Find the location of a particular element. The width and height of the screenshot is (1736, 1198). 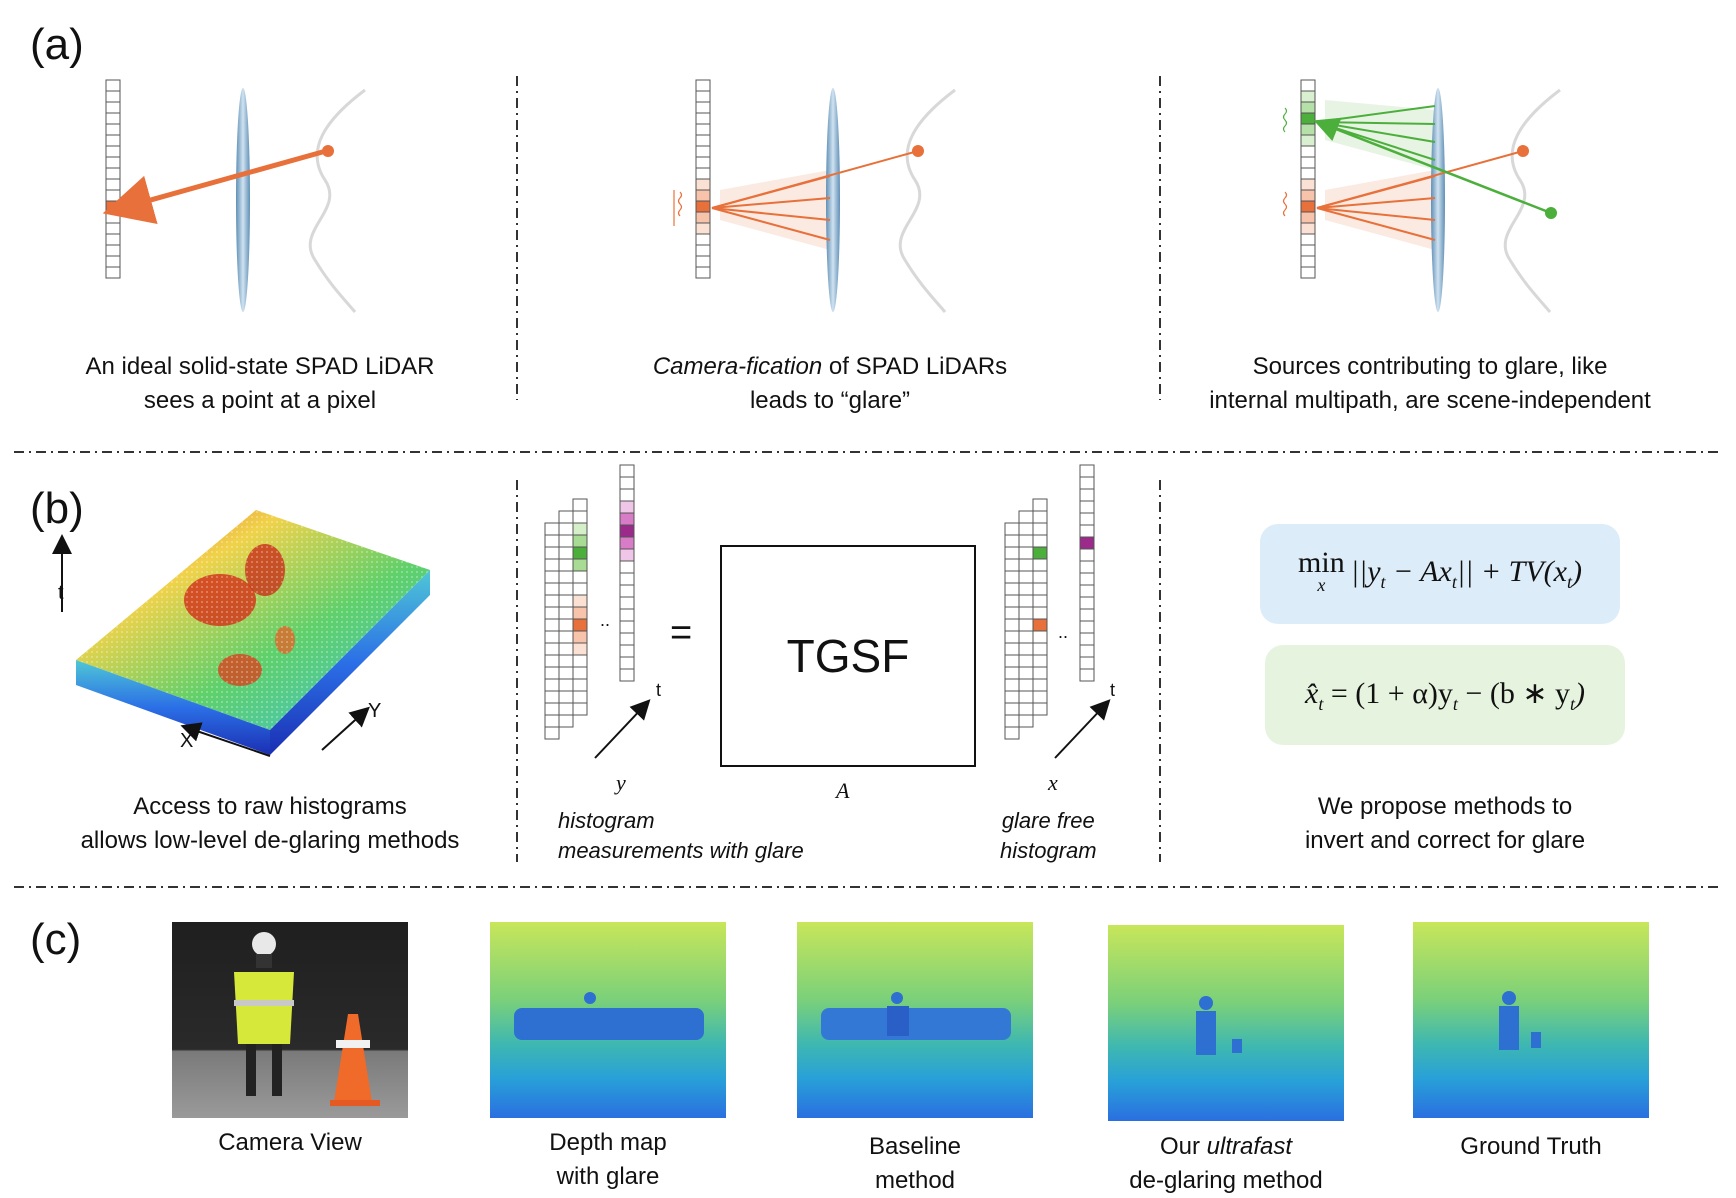

histogram-volume is located at coordinates (241, 633).